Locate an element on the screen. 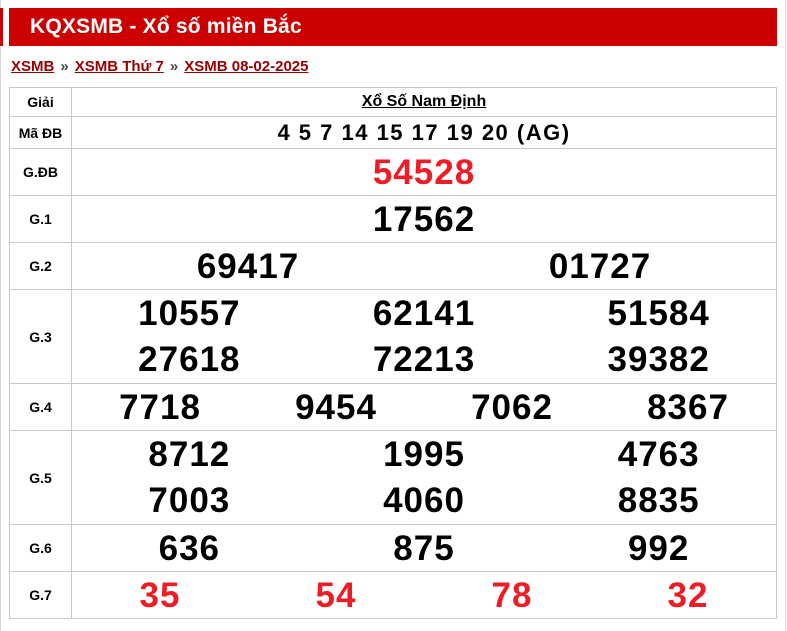  prize-column-header: Giải is located at coordinates (41, 102).